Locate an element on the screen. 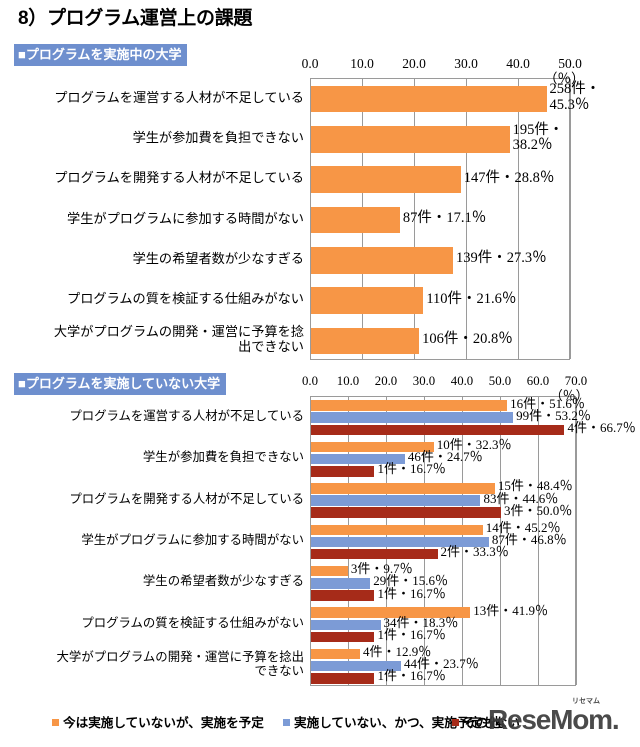  data-label: 3件・50.0％ is located at coordinates (538, 510).